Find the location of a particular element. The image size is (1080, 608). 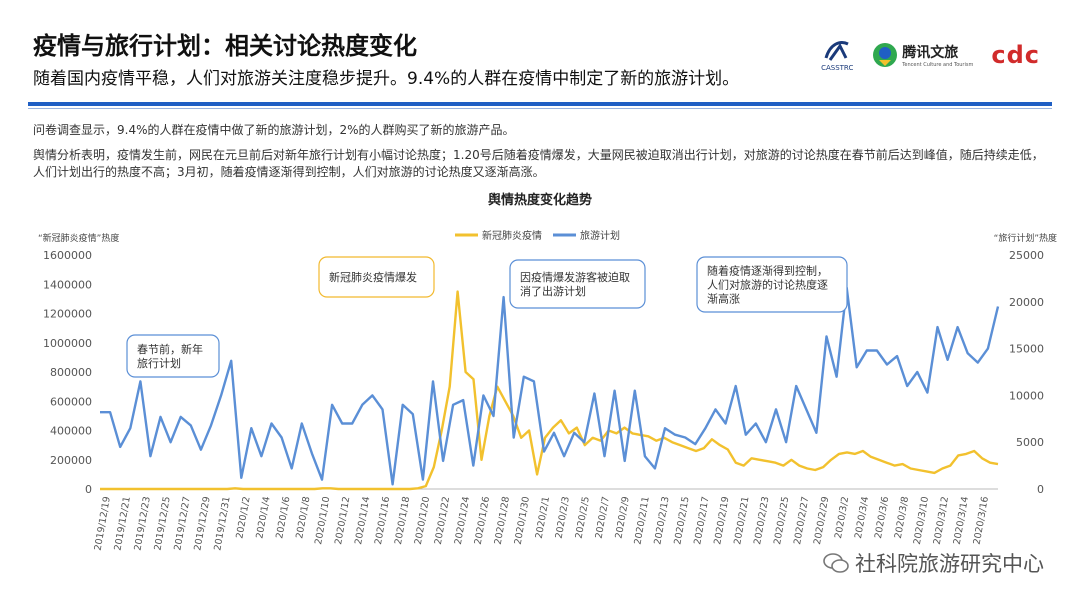

x-tick-label: 2020/1/22 is located at coordinates (442, 521).